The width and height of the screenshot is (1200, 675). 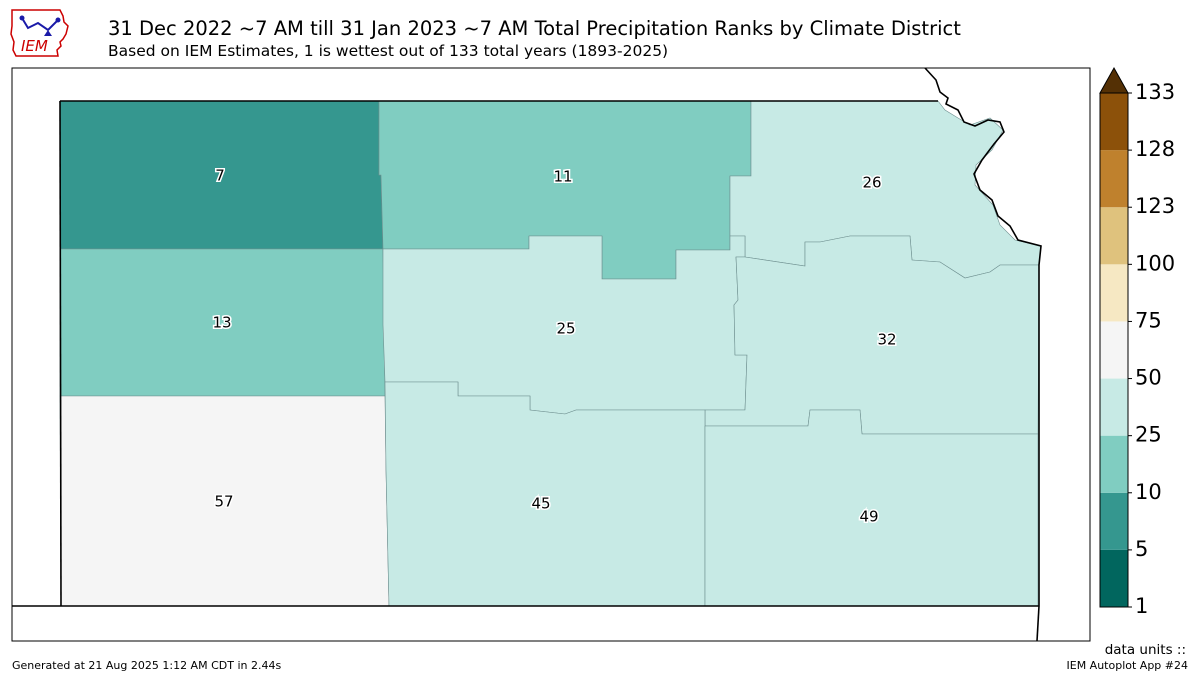 I want to click on district-rank-label: 57, so click(x=223, y=502).